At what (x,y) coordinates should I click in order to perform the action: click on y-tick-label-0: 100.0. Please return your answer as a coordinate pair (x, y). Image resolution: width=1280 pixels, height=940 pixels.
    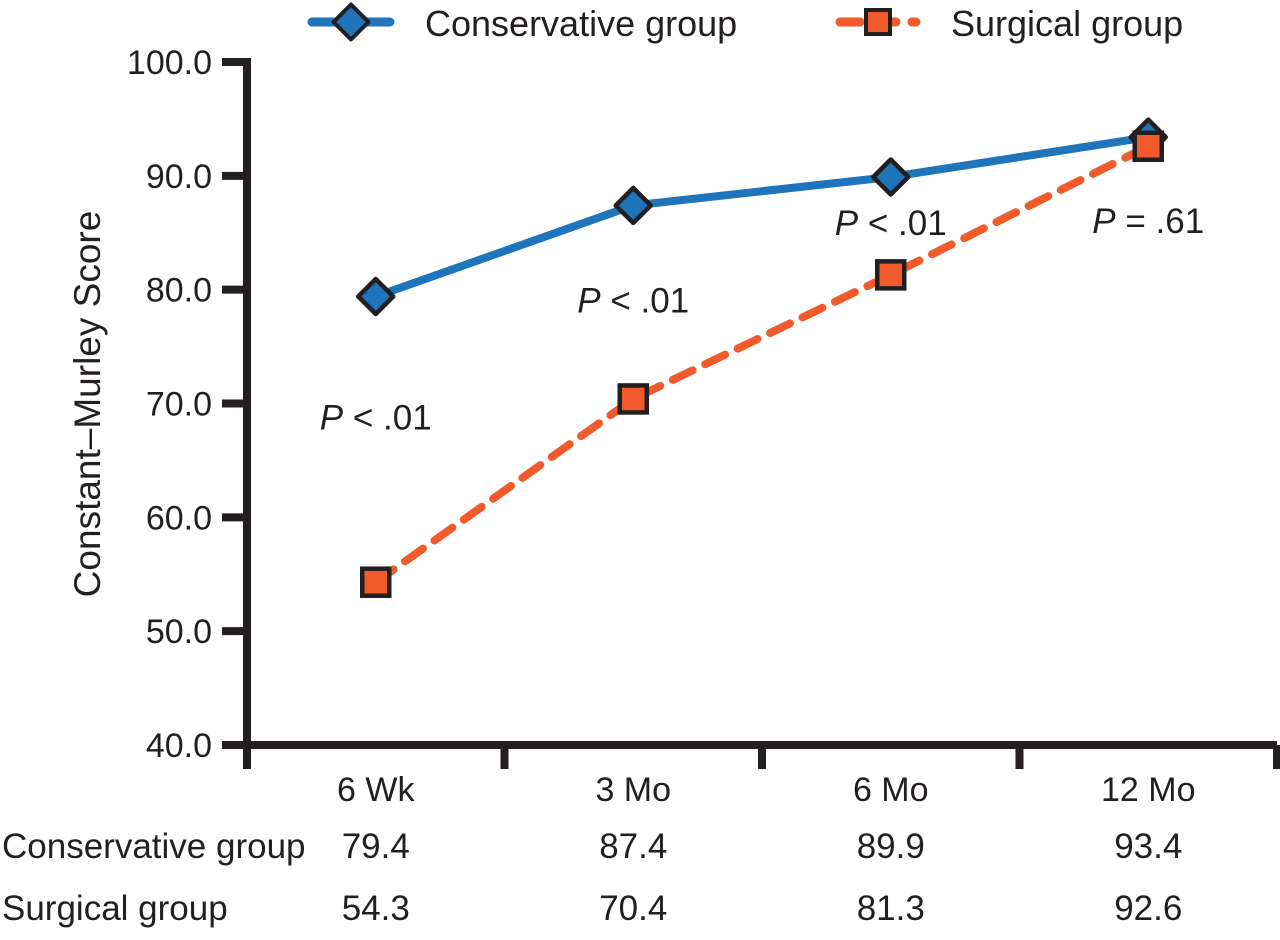
    Looking at the image, I should click on (169, 63).